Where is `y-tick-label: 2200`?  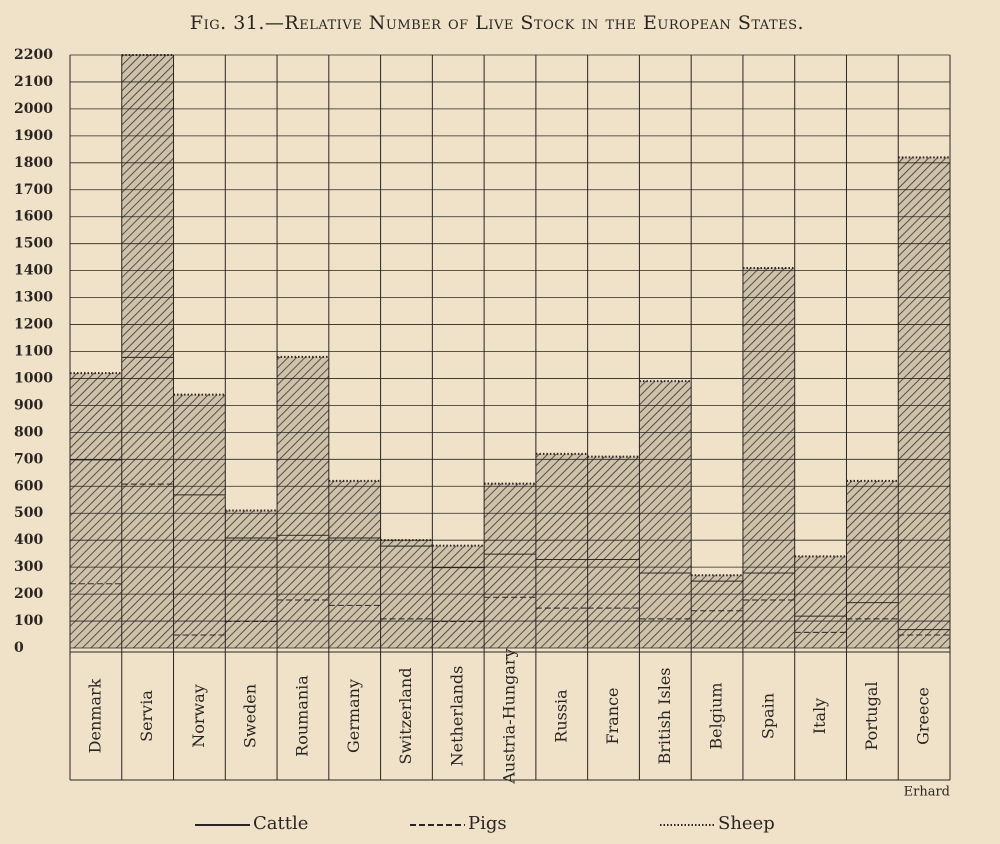
y-tick-label: 2200 is located at coordinates (33, 55).